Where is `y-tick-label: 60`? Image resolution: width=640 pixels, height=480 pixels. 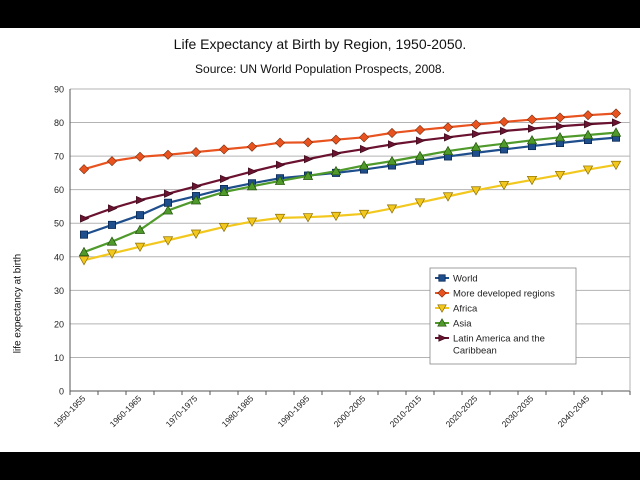 y-tick-label: 60 is located at coordinates (59, 190).